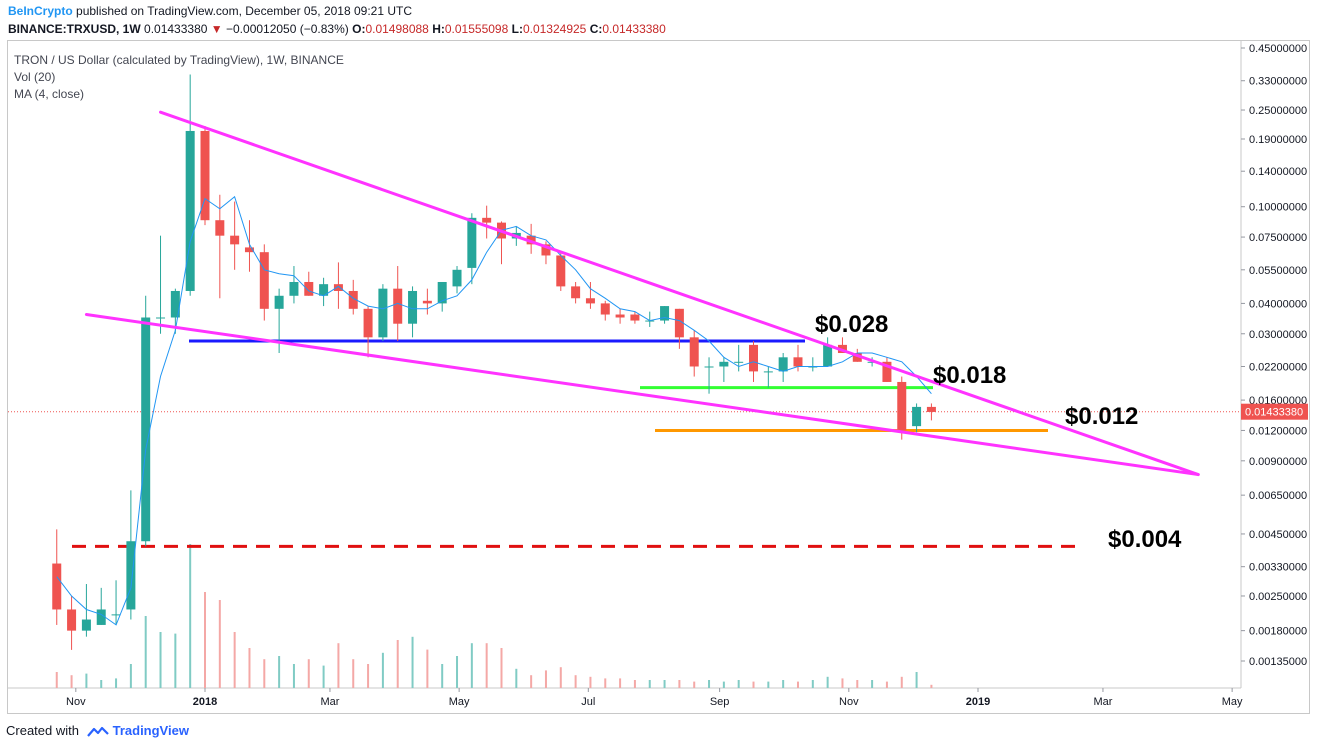 This screenshot has height=749, width=1317. I want to click on x-tick-label: May, so click(1232, 702).